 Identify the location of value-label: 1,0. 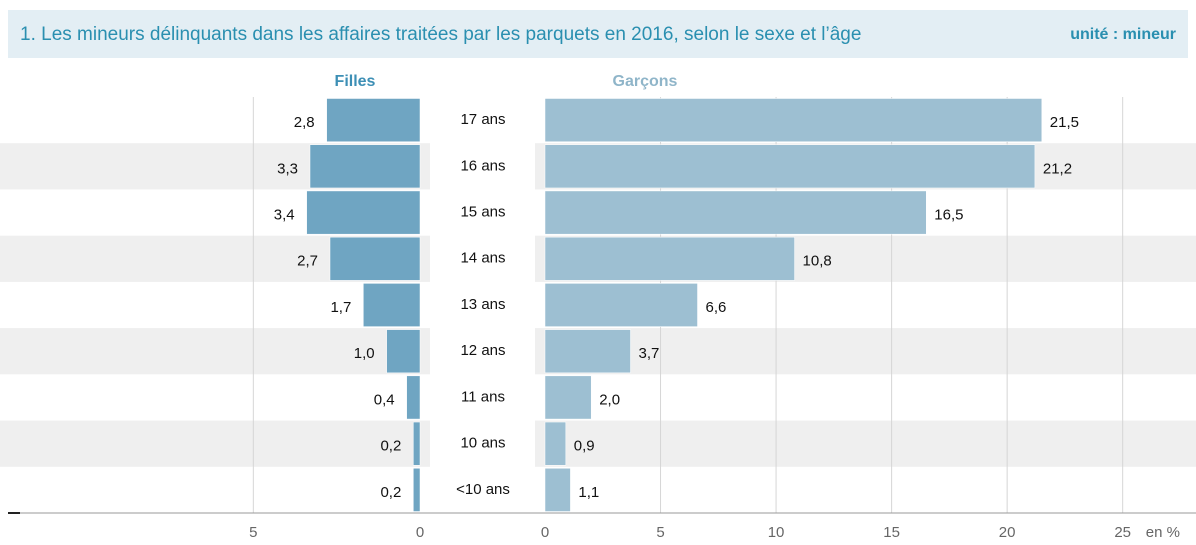
(364, 353).